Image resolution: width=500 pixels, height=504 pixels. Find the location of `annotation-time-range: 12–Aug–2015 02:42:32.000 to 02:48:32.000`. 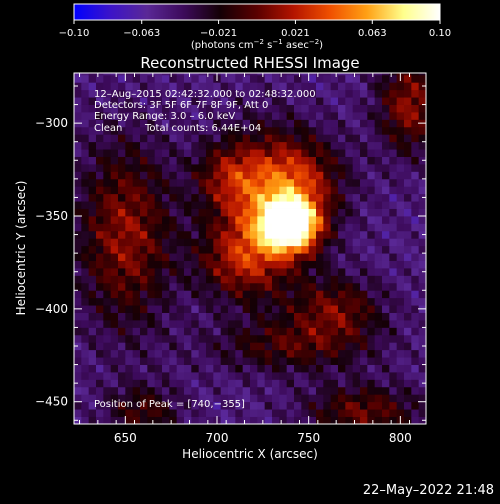

annotation-time-range: 12–Aug–2015 02:42:32.000 to 02:48:32.000 is located at coordinates (205, 94).